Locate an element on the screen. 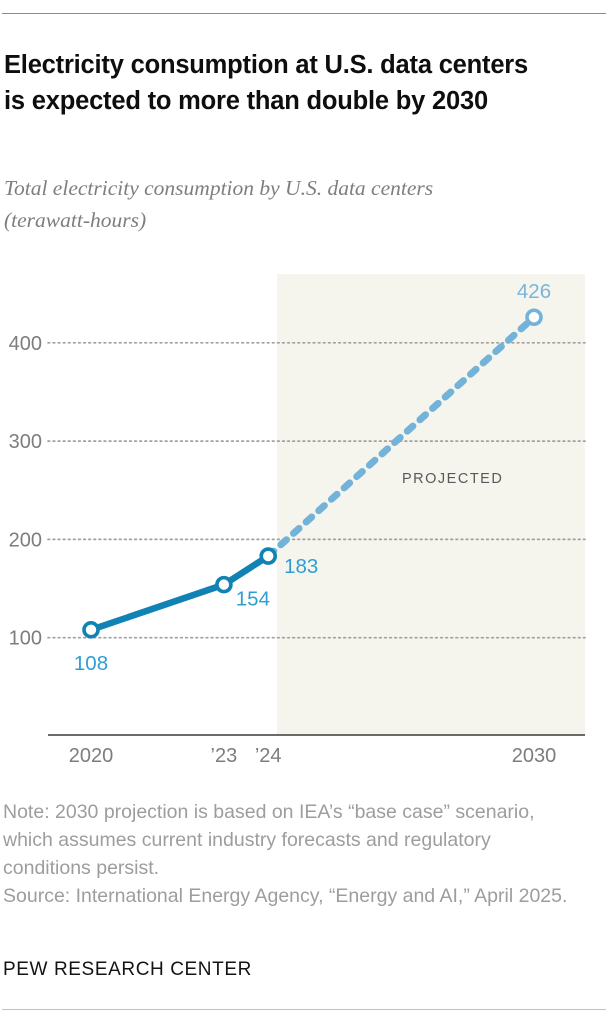  data-point-label-108: 108 is located at coordinates (91, 663).